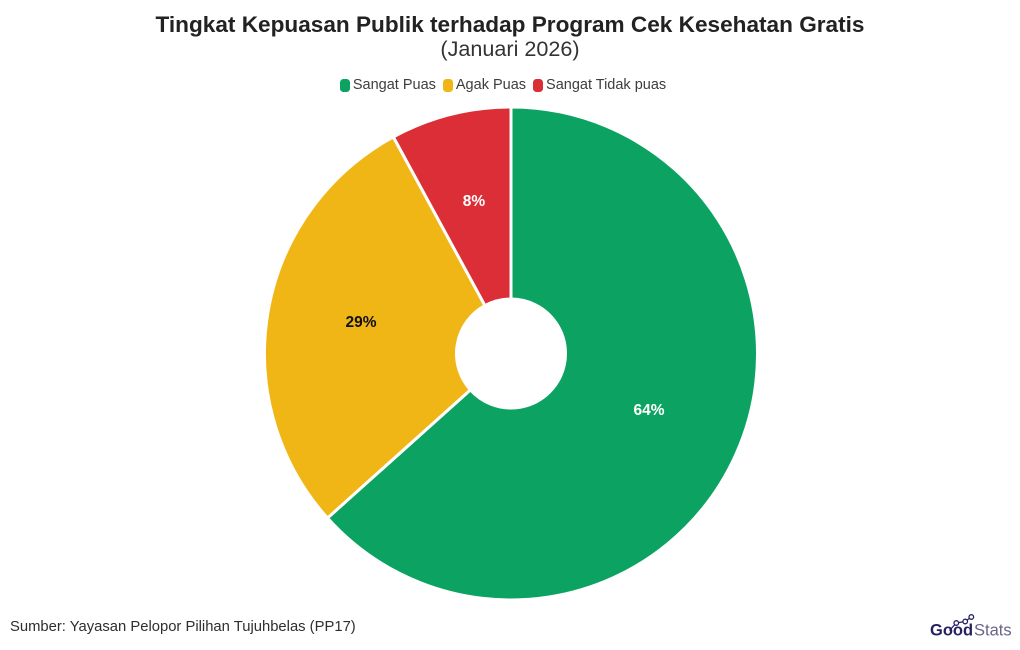 The height and width of the screenshot is (650, 1020). Describe the element at coordinates (951, 631) in the screenshot. I see `svg-text: Good` at that location.